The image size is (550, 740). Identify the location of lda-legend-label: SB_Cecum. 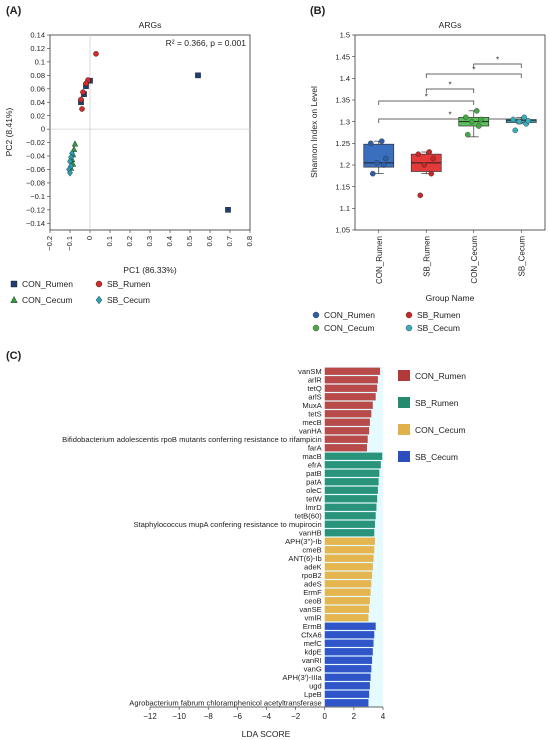
(436, 457).